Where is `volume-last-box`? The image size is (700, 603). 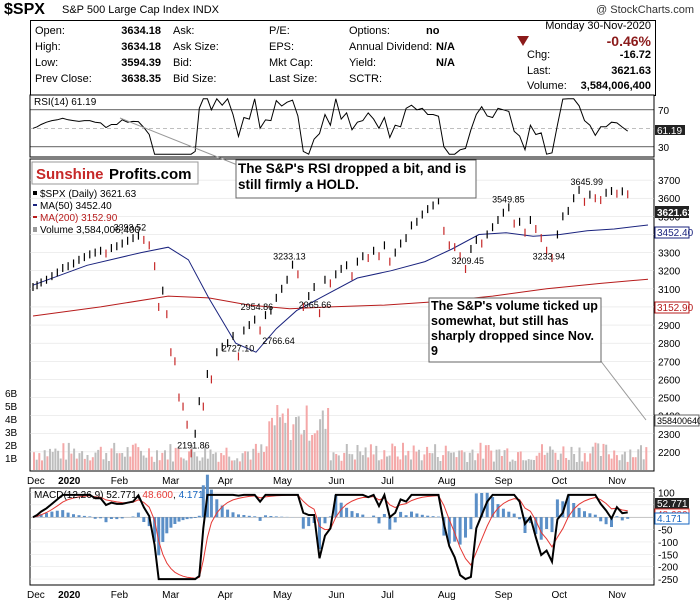
volume-last-box is located at coordinates (677, 420).